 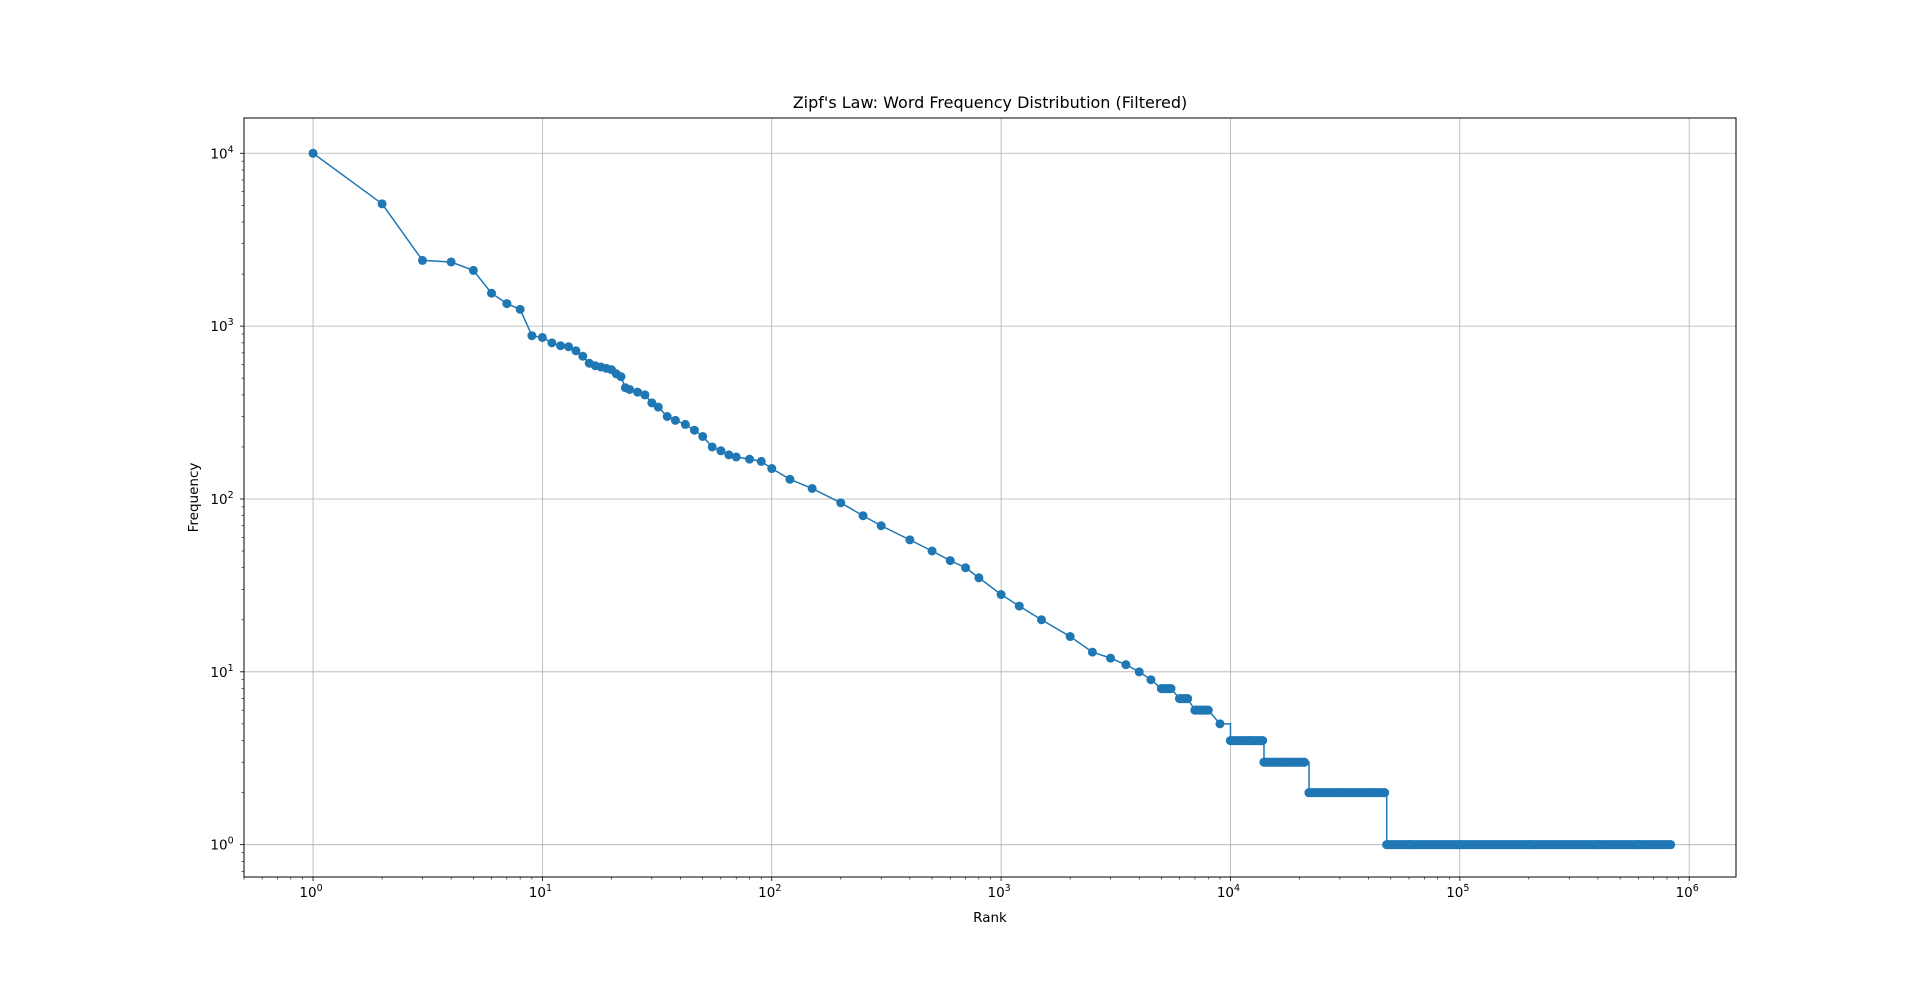 I want to click on x-tick-label-exponent: 3, so click(x=1008, y=888).